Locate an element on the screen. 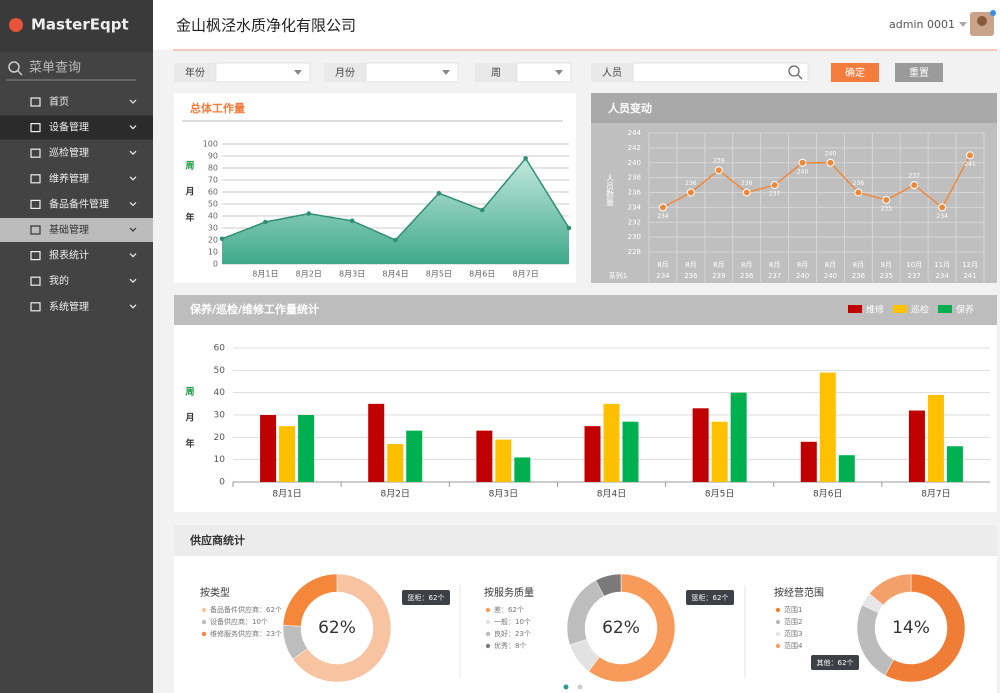 This screenshot has width=1000, height=693. legend-label: 范围1 is located at coordinates (793, 609).